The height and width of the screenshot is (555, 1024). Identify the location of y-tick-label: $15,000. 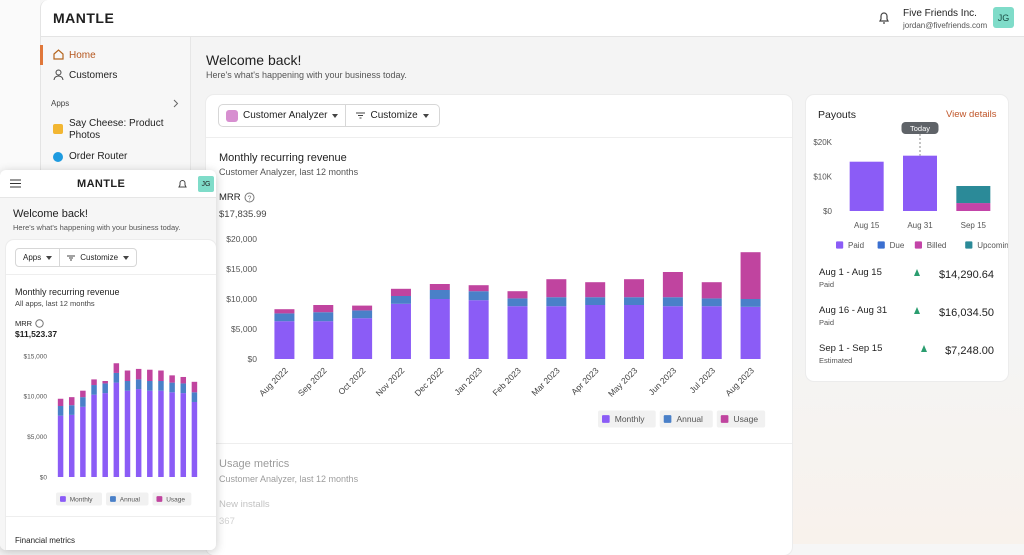
(36, 356).